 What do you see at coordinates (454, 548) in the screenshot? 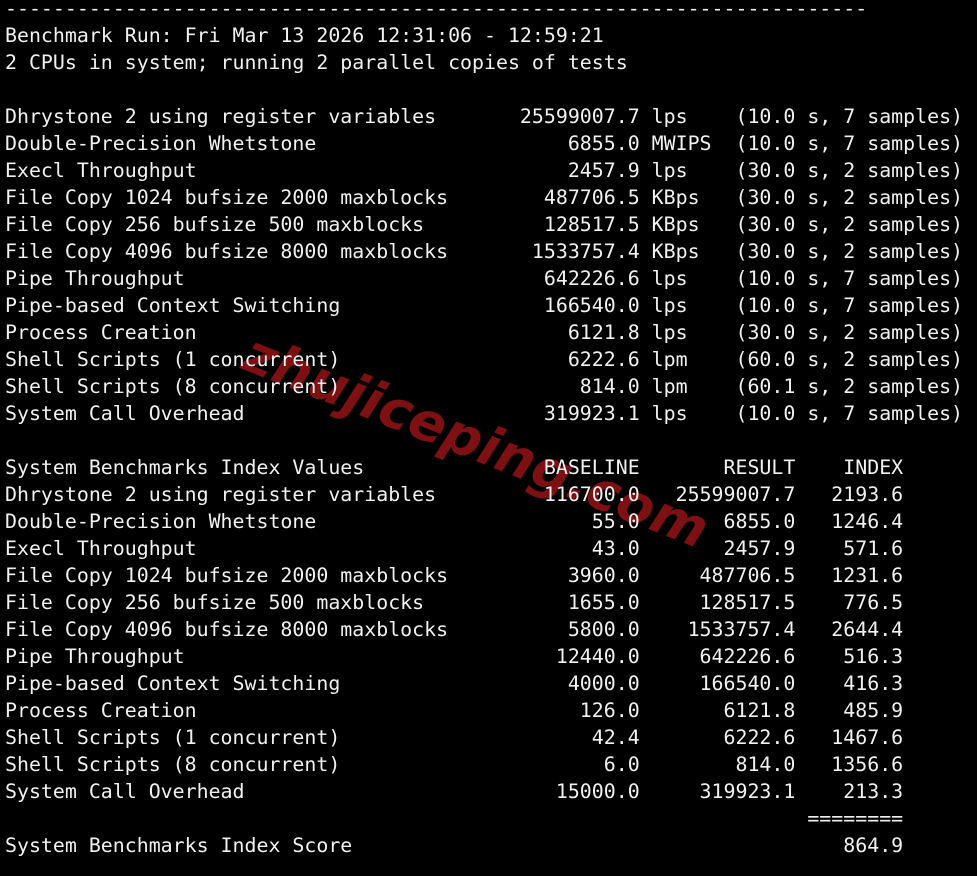
I see `index-row: Execl Throughput 43.0 2457.9 571.6` at bounding box center [454, 548].